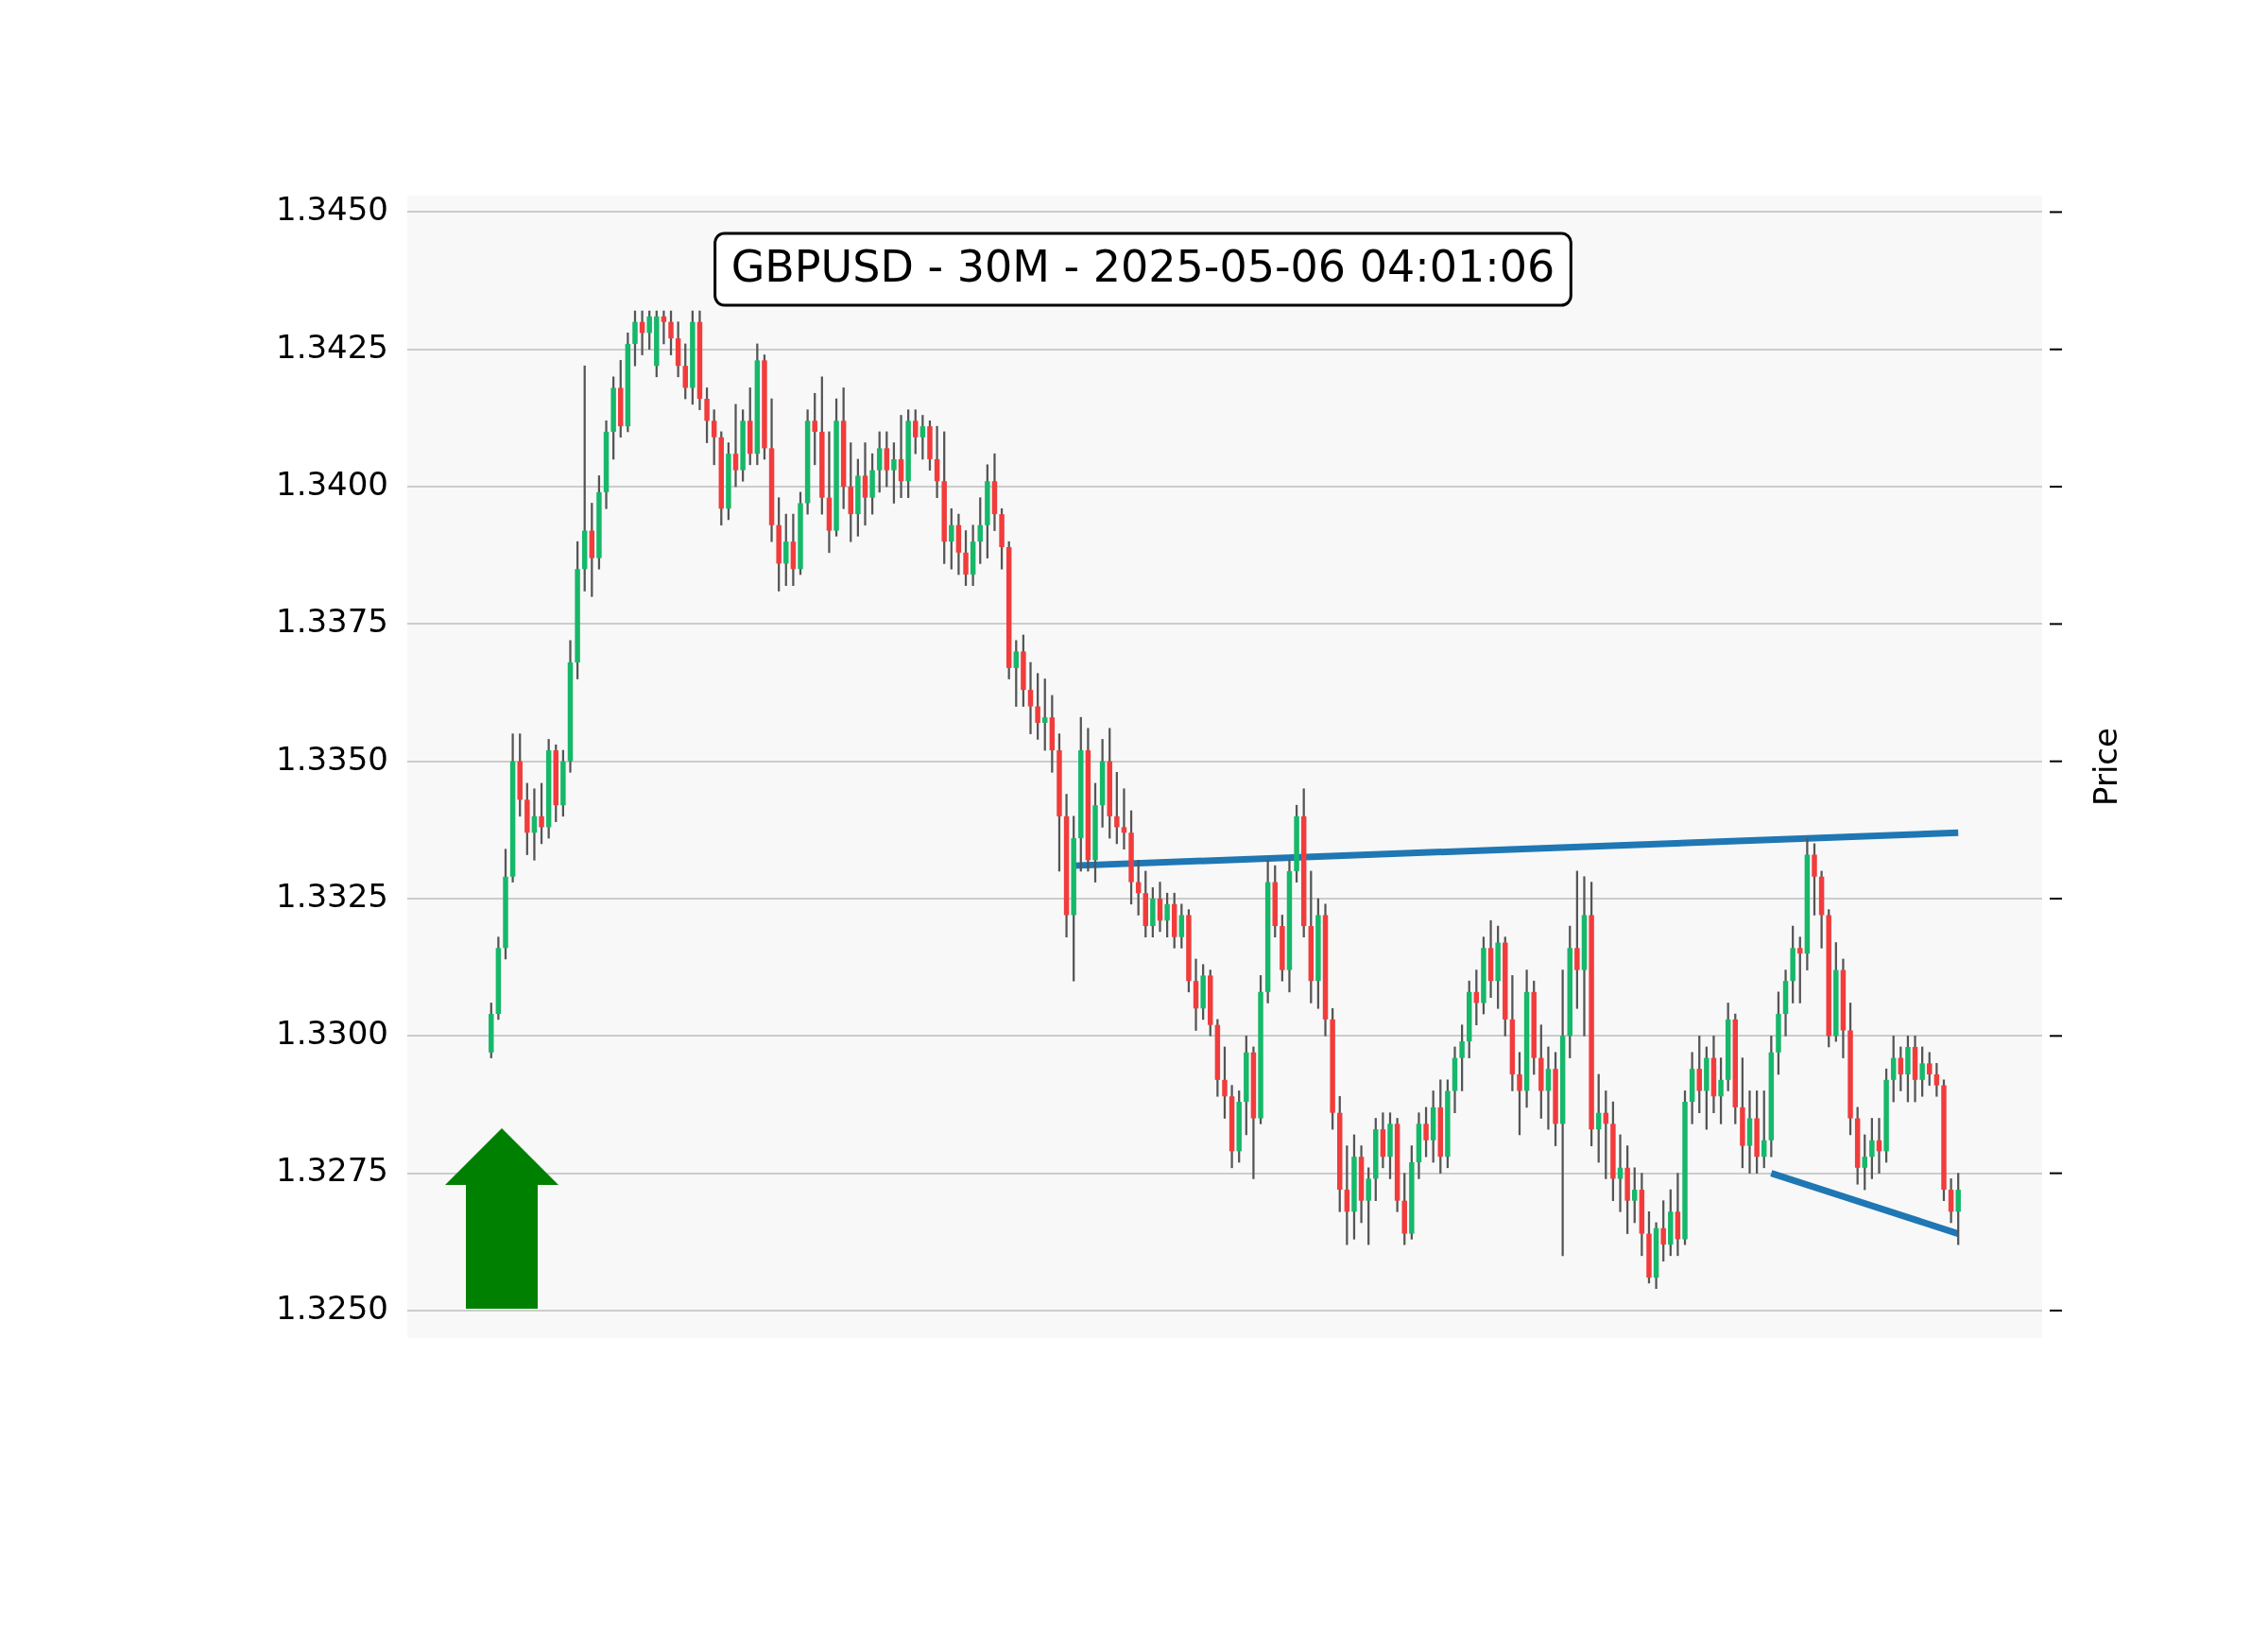 Image resolution: width=2268 pixels, height=1630 pixels. I want to click on y-tick-label: 1.3350, so click(332, 759).